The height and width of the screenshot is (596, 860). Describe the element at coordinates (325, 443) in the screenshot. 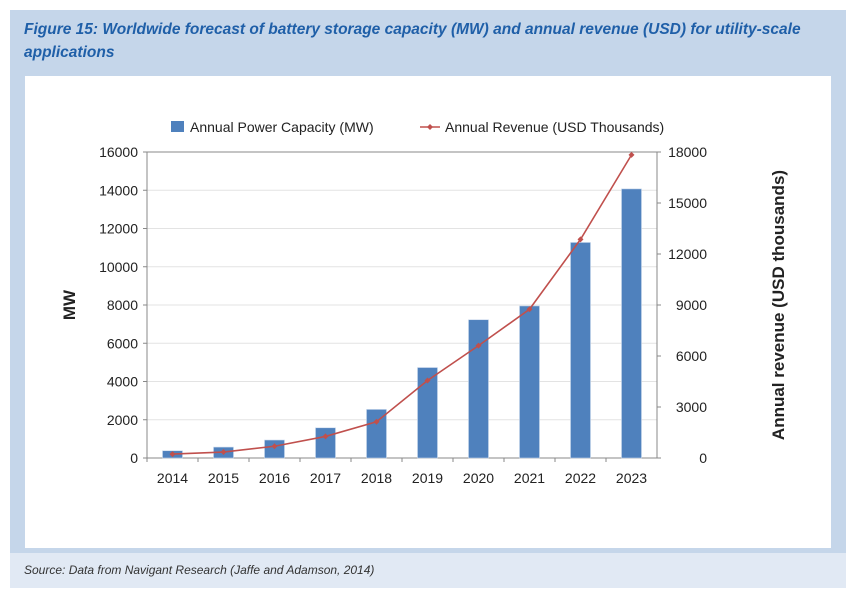

I see `bar-2017` at that location.